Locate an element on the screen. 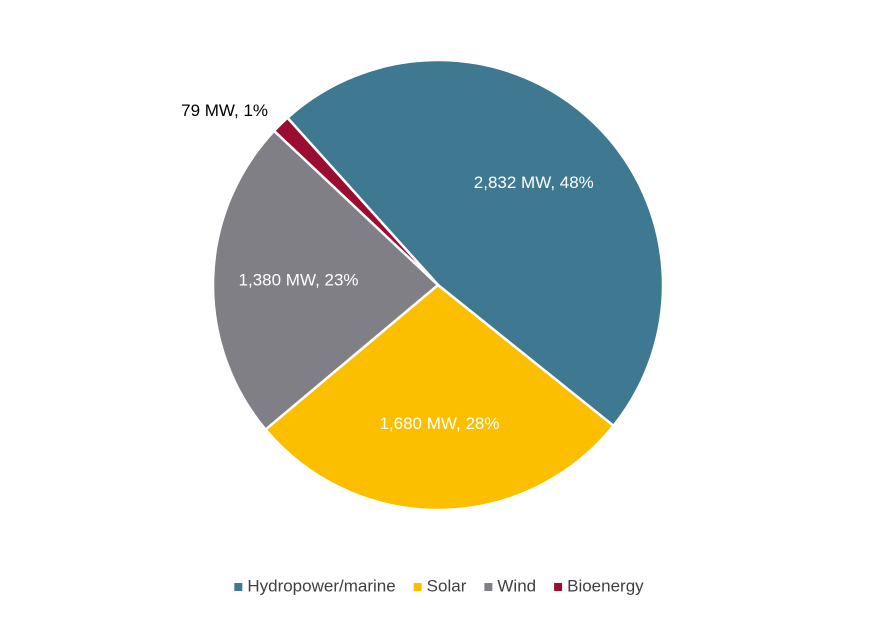 The image size is (878, 617). data-label: 1,680 MW, 28% is located at coordinates (439, 423).